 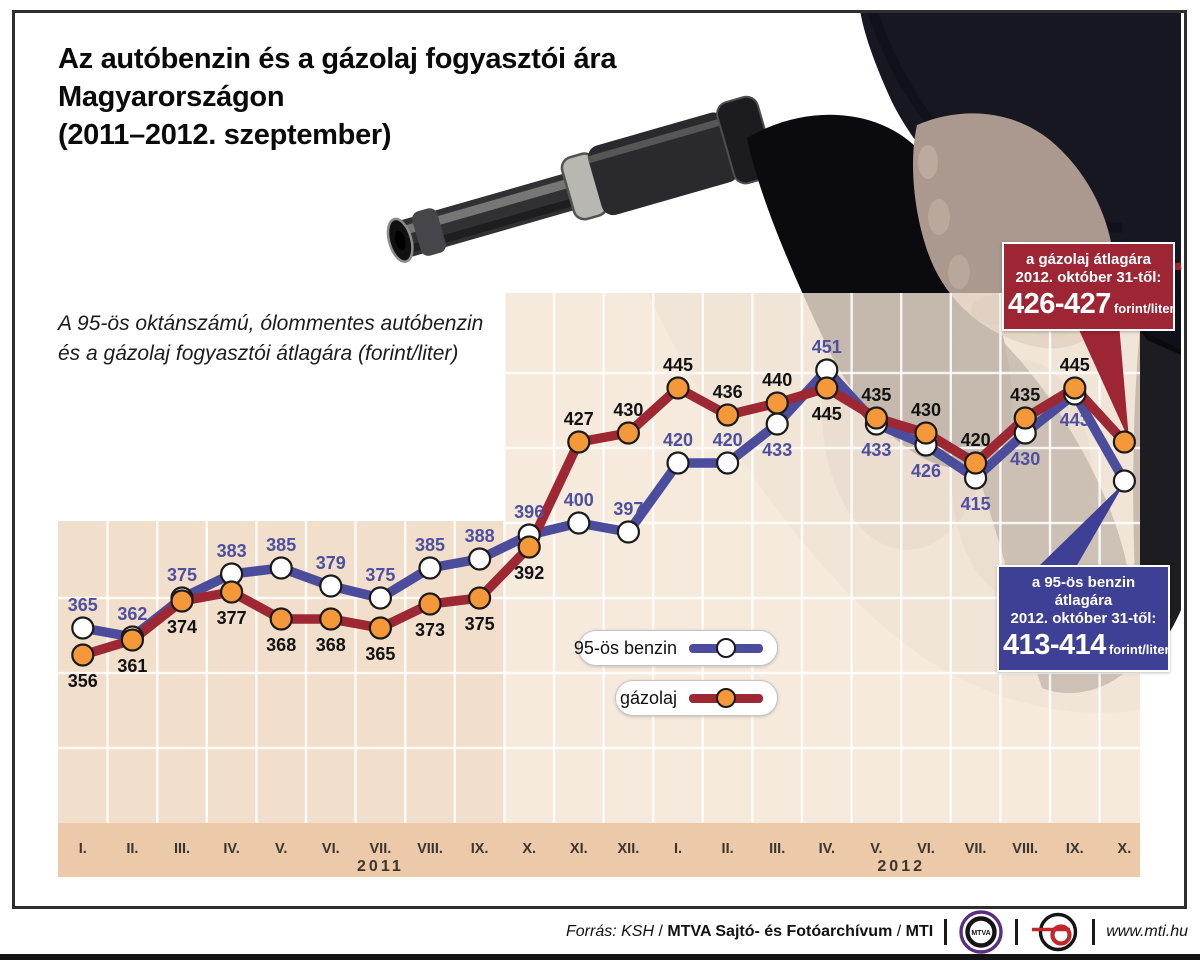 I want to click on value-label-0: 415, so click(x=976, y=504).